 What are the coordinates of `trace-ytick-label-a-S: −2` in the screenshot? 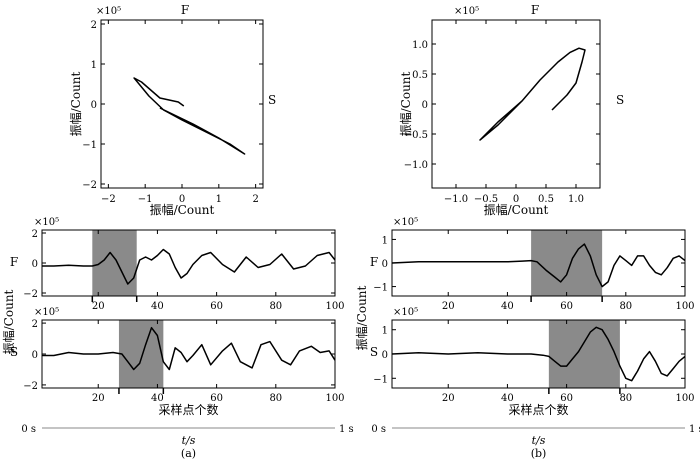 It's located at (30, 386).